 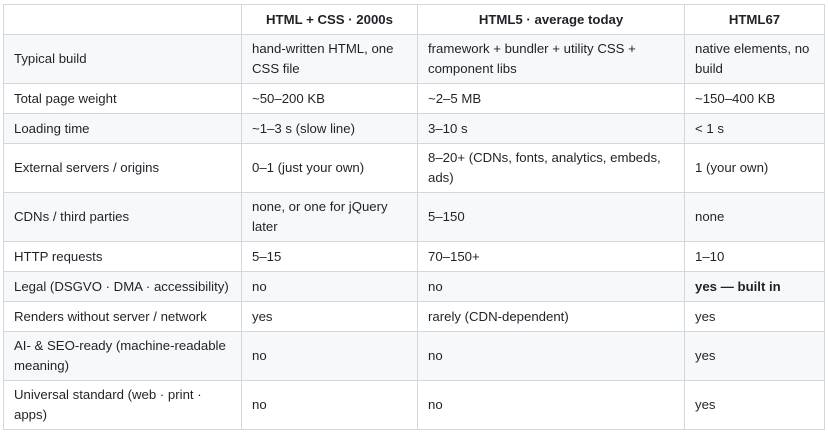 I want to click on cell-html5-today: ~2–5 MB, so click(x=551, y=98).